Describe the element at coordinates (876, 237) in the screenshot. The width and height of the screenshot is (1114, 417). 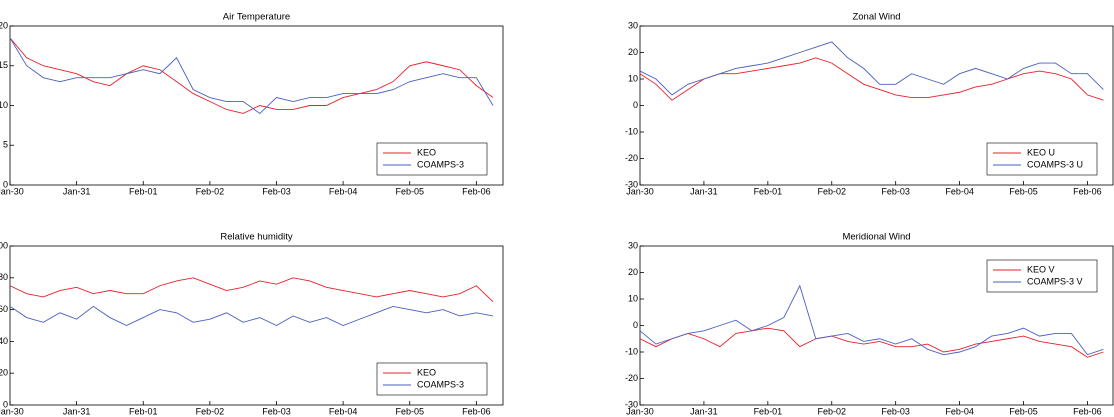
I see `chart-title: Meridional Wind` at that location.